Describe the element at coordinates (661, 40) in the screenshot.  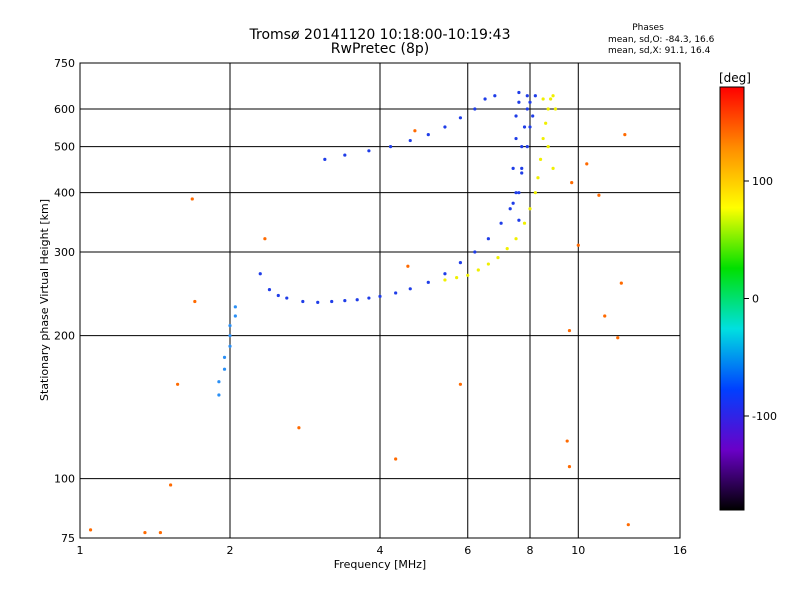
I see `legend-line-o: mean, sd,O: -84.3, 16.6` at that location.